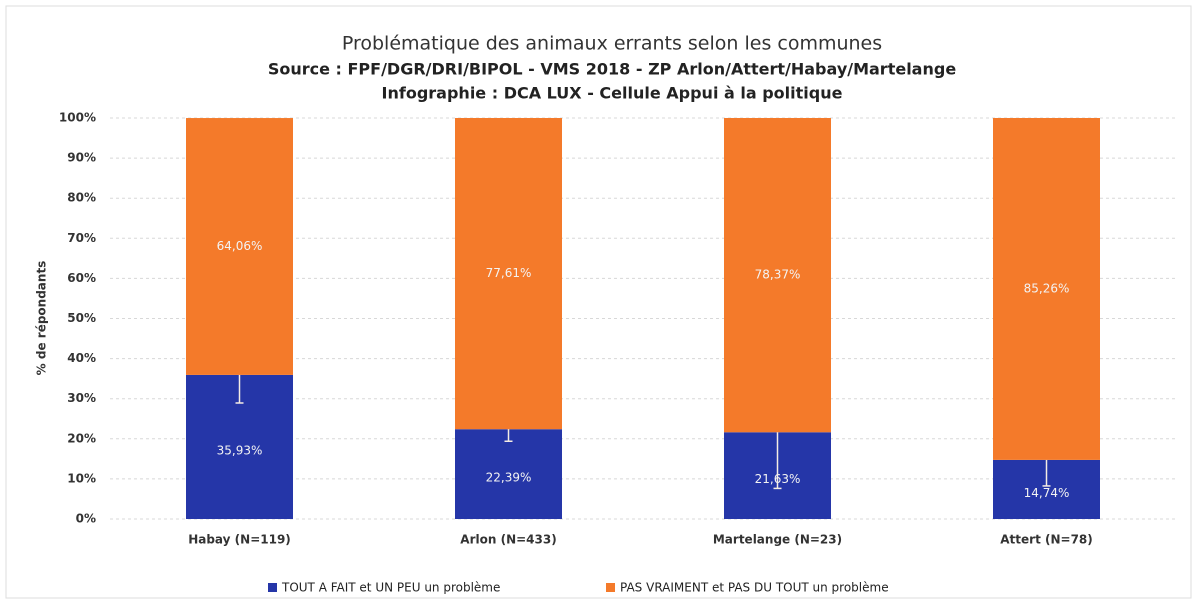 The image size is (1197, 604). Describe the element at coordinates (81, 438) in the screenshot. I see `y-tick-label: 20%` at that location.